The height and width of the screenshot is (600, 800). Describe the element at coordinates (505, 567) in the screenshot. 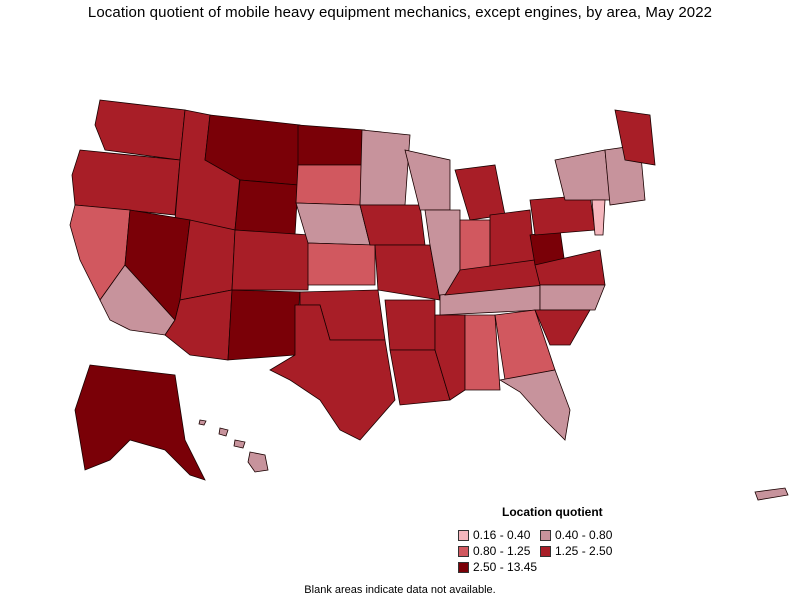

I see `legend-label: 2.50 - 13.45` at that location.